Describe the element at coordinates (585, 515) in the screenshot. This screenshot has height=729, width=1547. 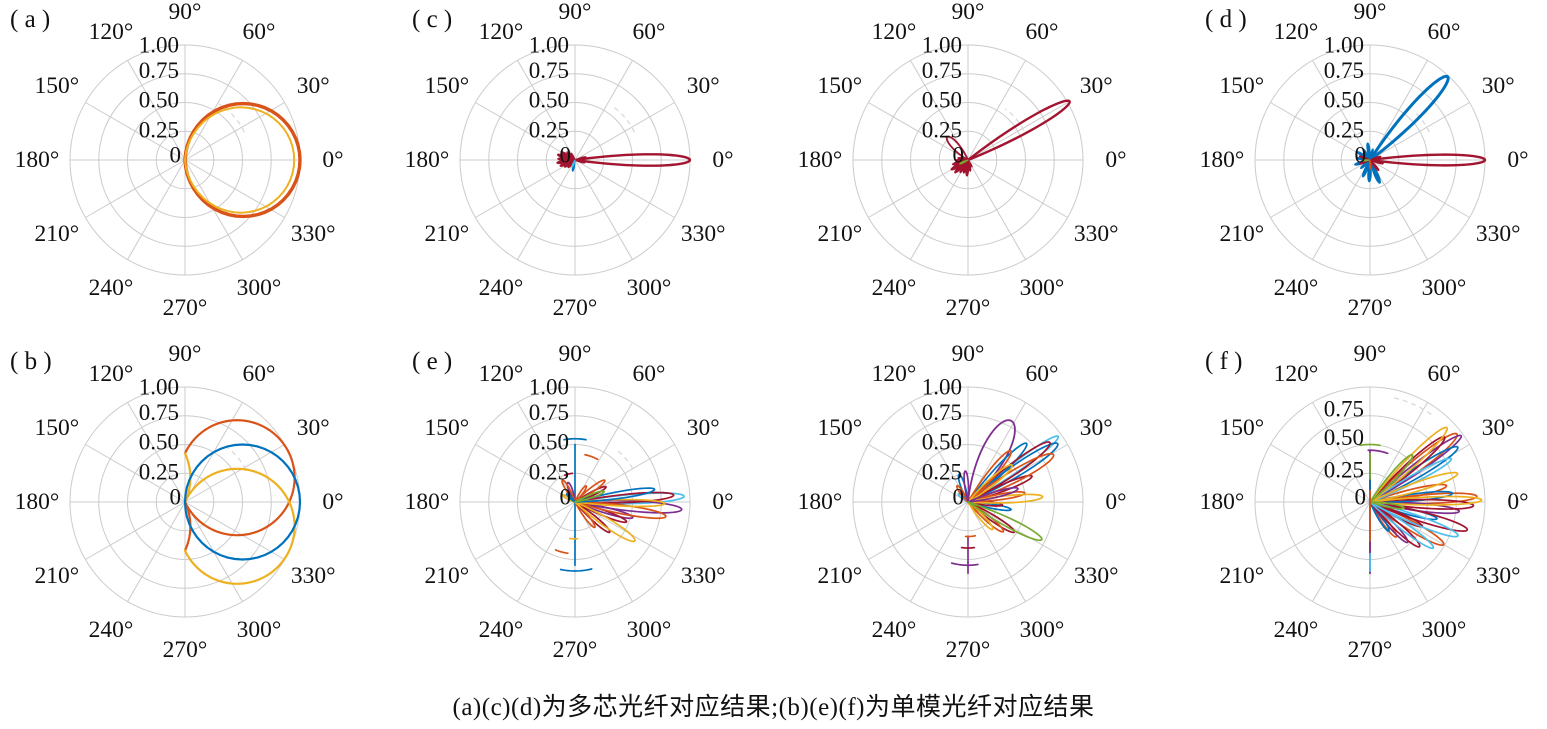
I see `curve-lobes-orange` at that location.